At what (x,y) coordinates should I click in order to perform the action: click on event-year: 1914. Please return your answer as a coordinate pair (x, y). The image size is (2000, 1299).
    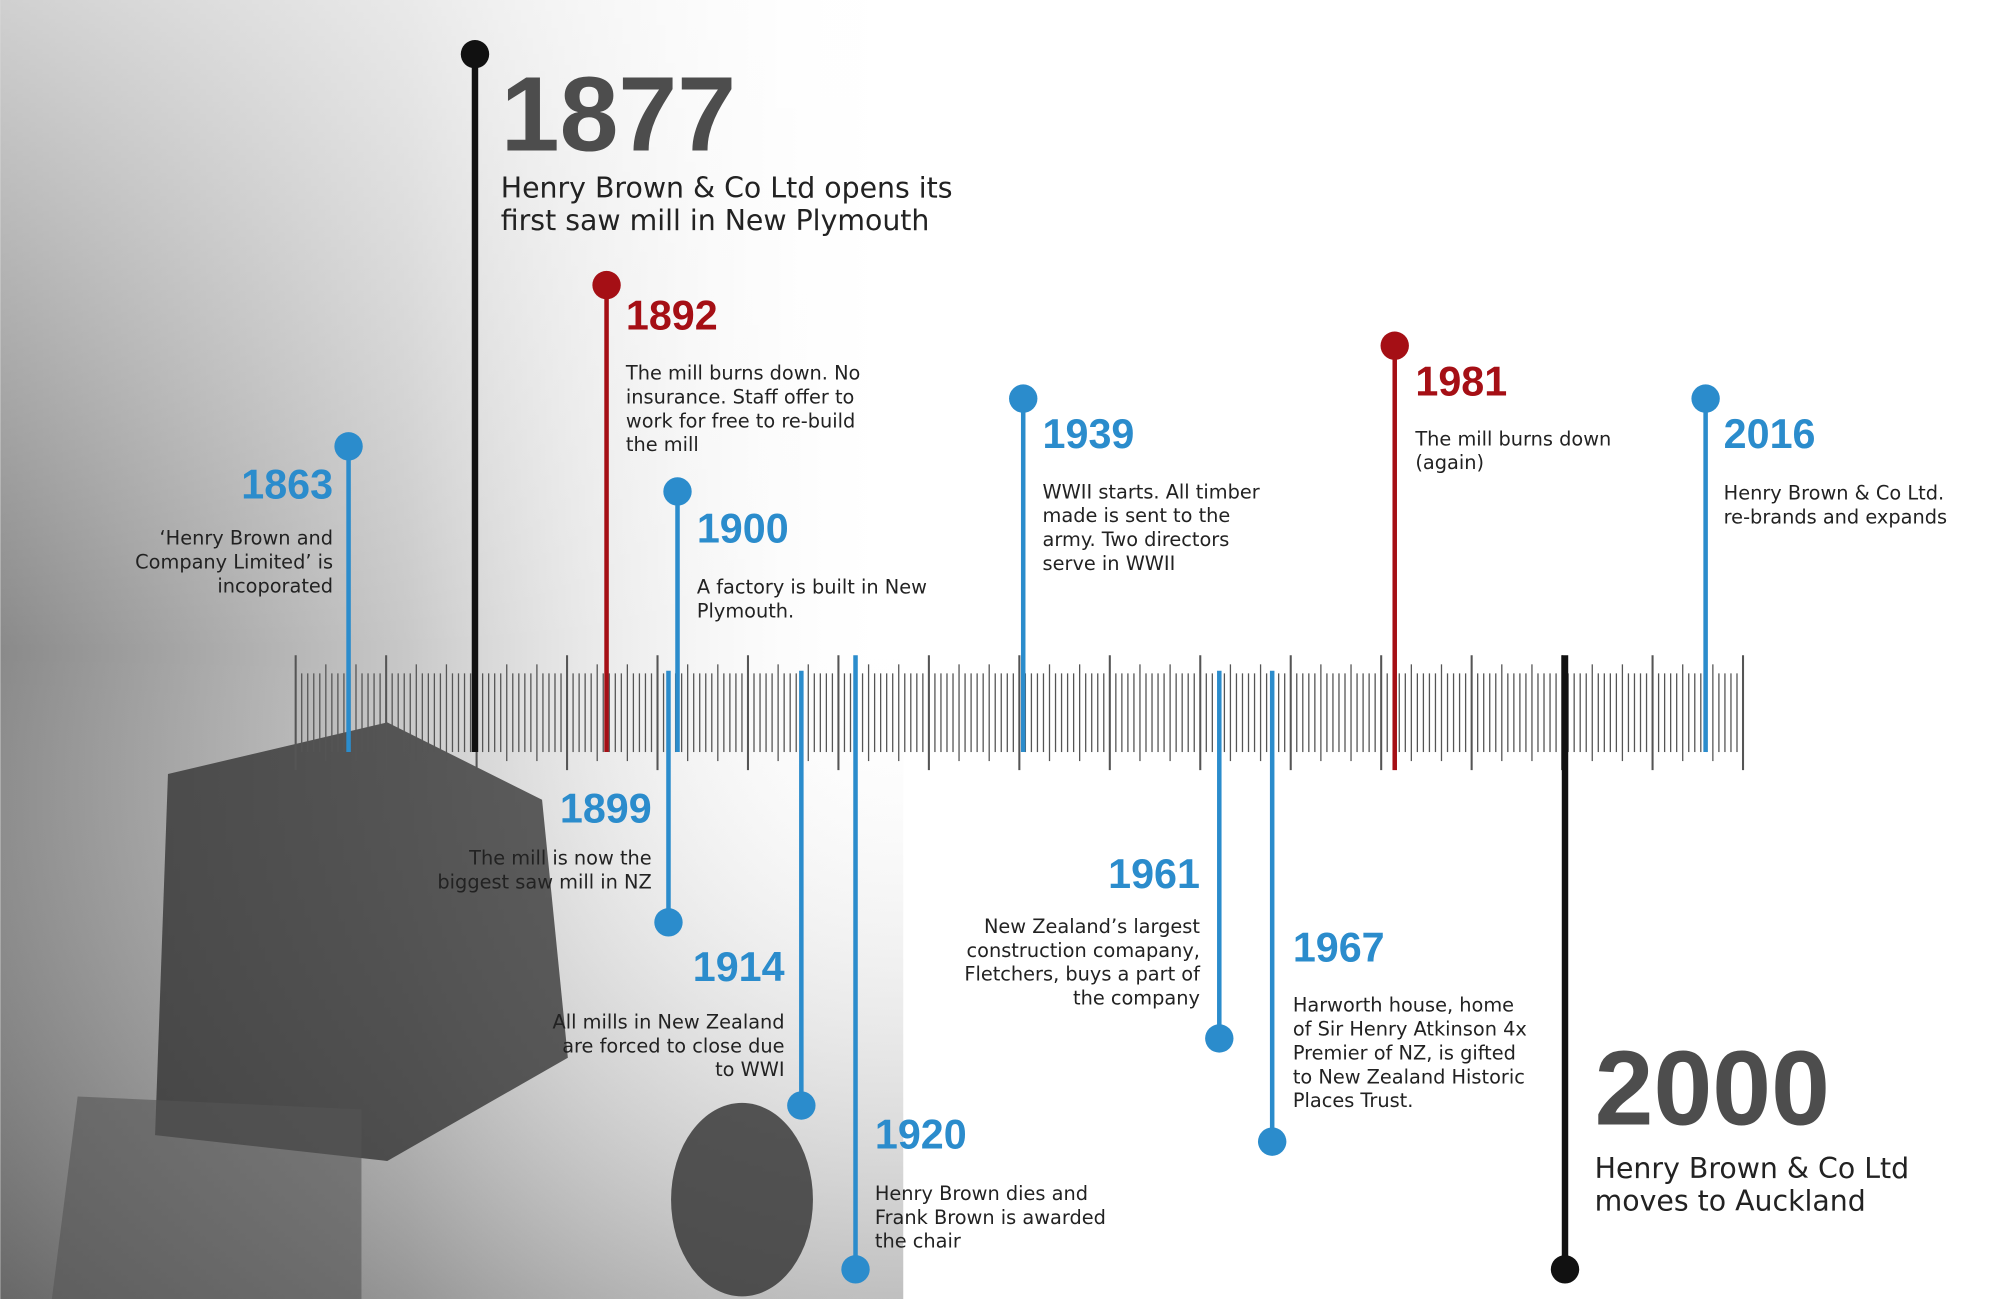
    Looking at the image, I should click on (739, 967).